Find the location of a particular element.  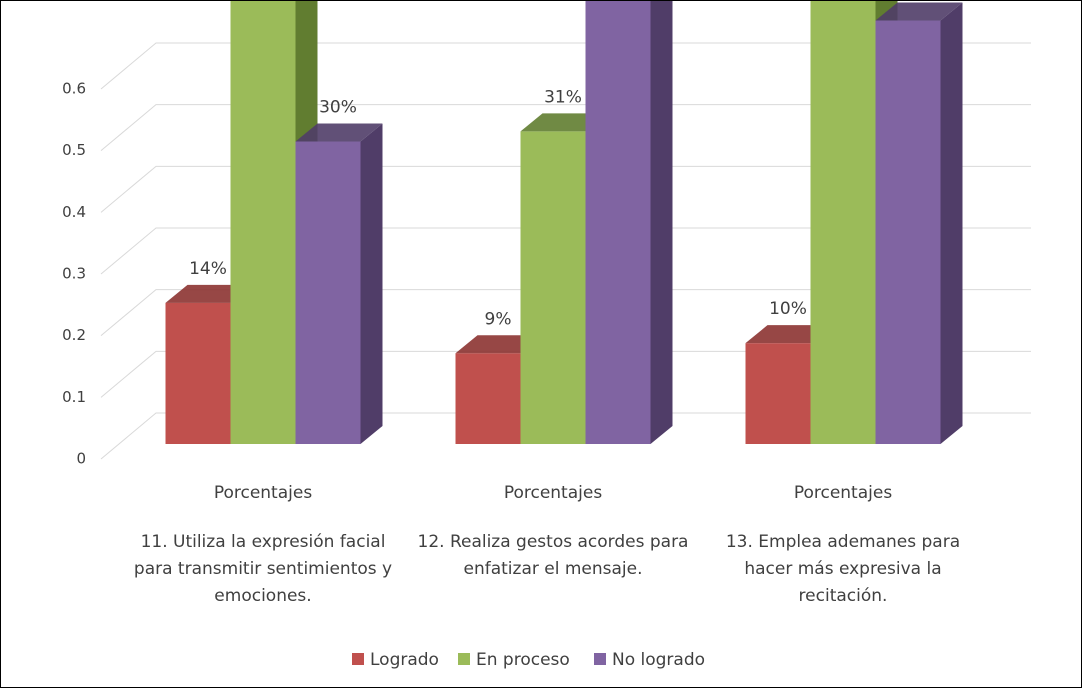

y-tick-label: 0.6 is located at coordinates (74, 89).